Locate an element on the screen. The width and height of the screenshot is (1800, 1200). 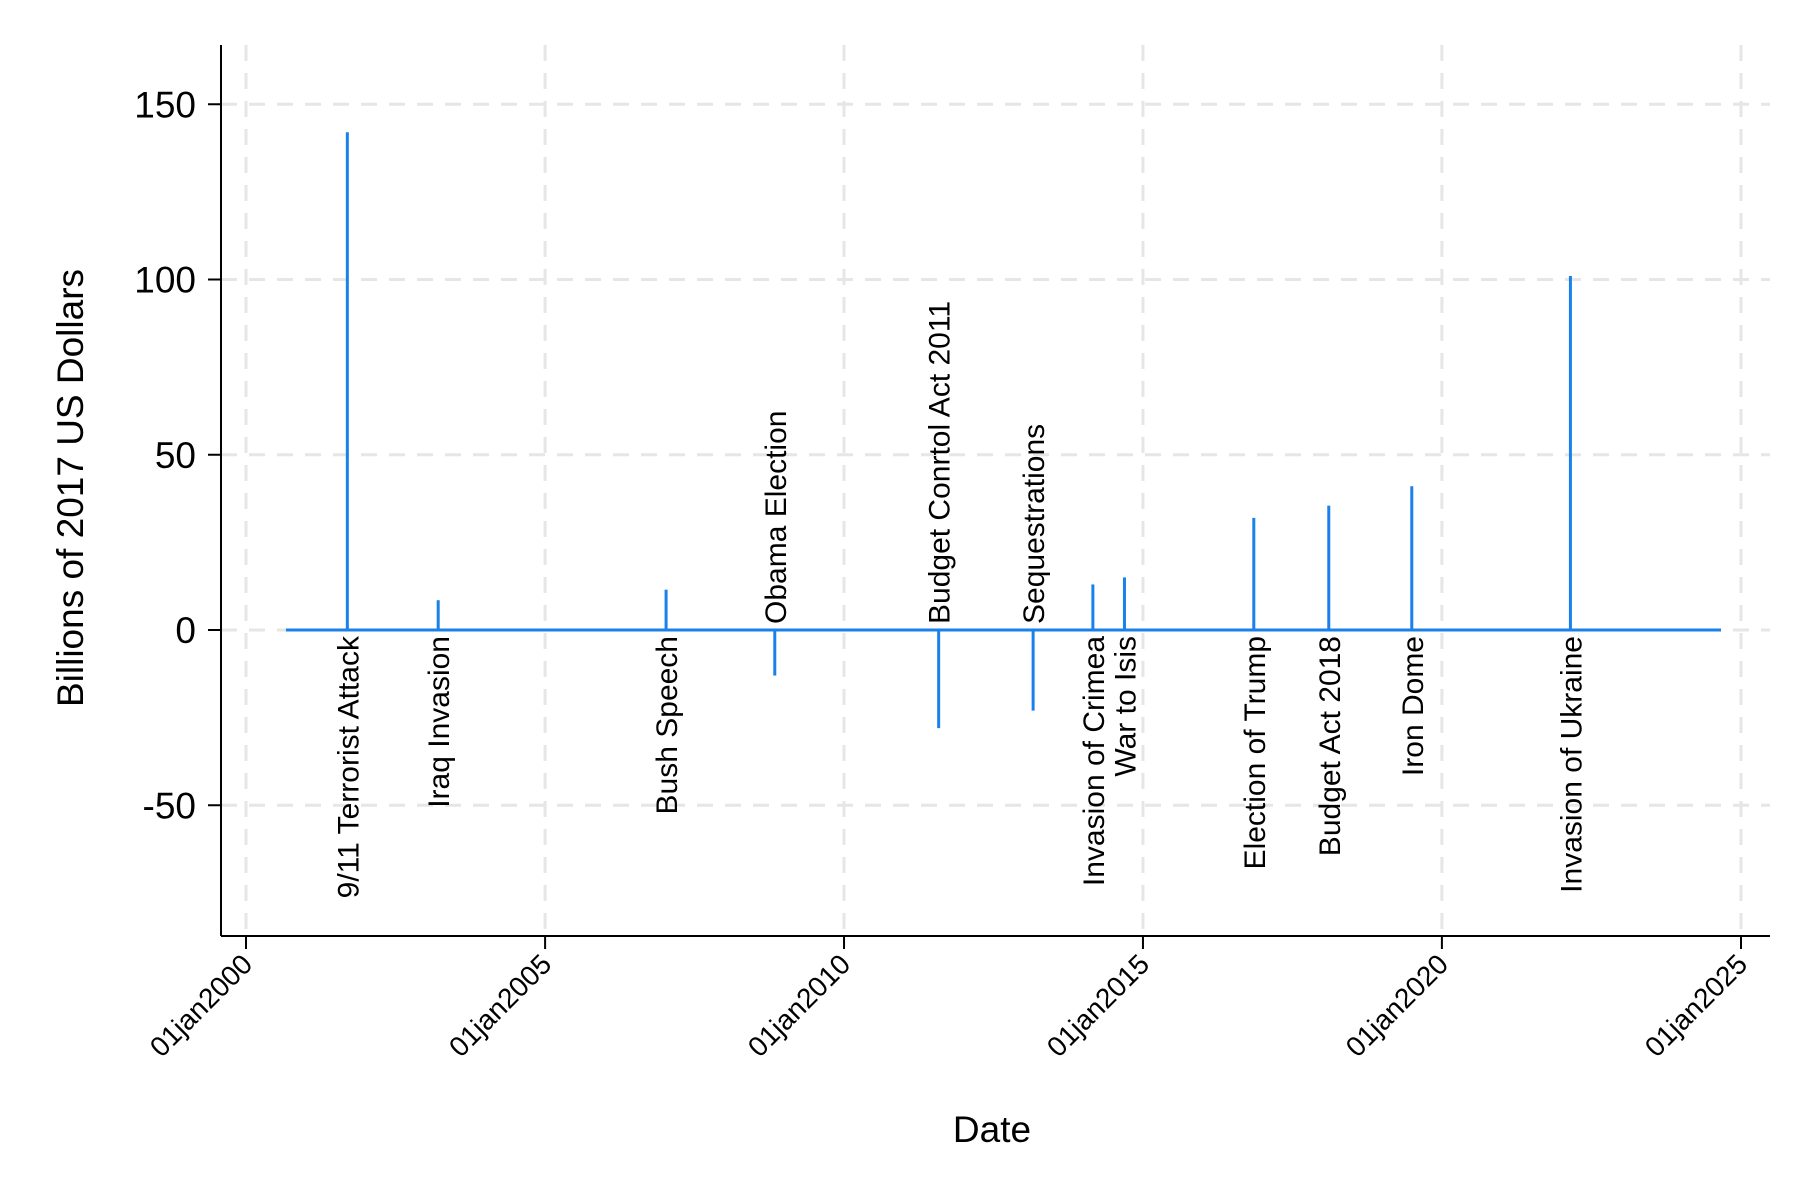
event-label: 9/11 Terrorist Attack is located at coordinates (348, 766).